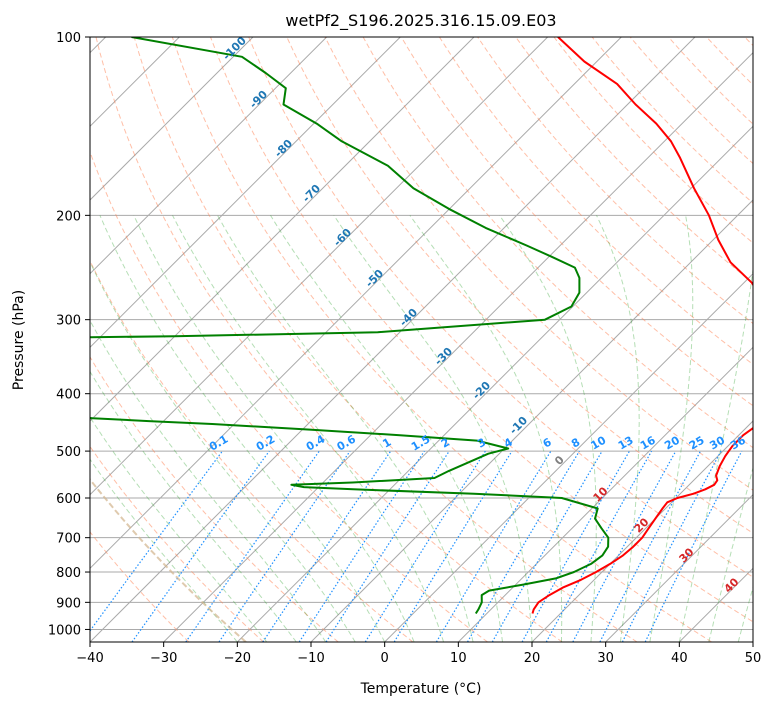 This screenshot has height=708, width=775. What do you see at coordinates (374, 278) in the screenshot?
I see `moist-adiabat-label: -50` at bounding box center [374, 278].